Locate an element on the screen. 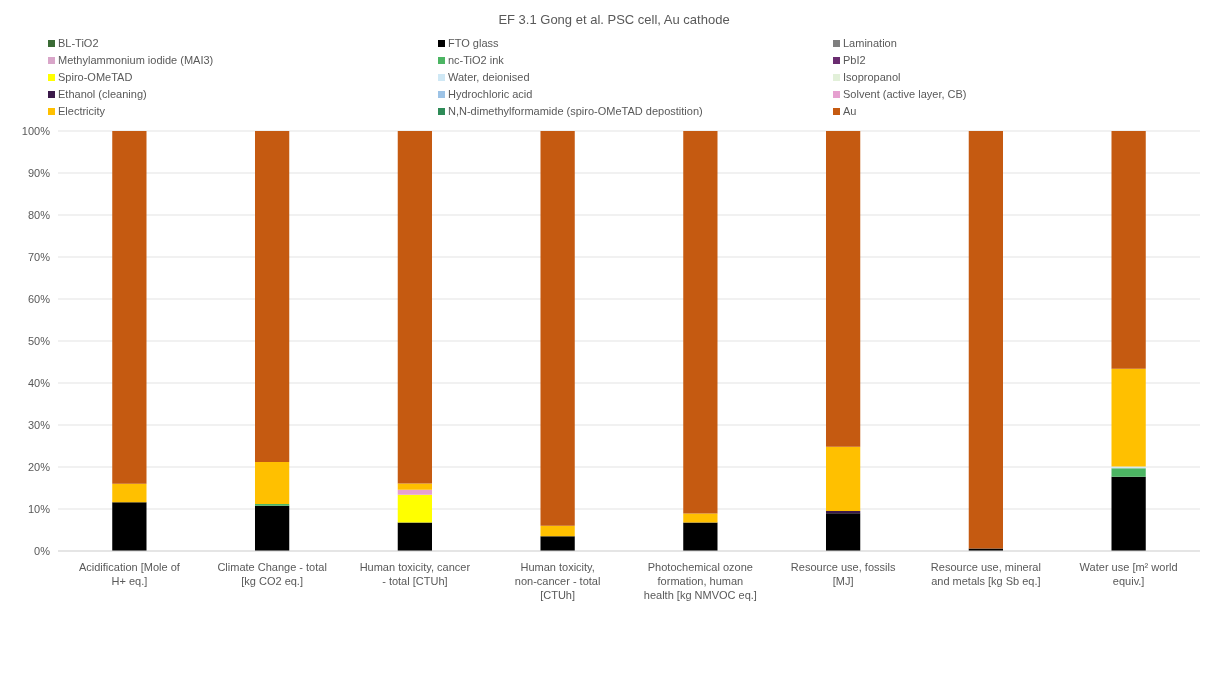  x-tick-label: Water use [m² world equiv.] is located at coordinates (1128, 574).